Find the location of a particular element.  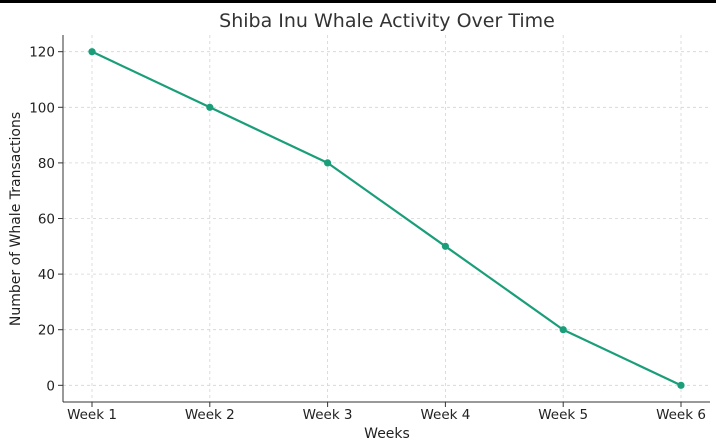

y-tick-label: 20 is located at coordinates (46, 331).